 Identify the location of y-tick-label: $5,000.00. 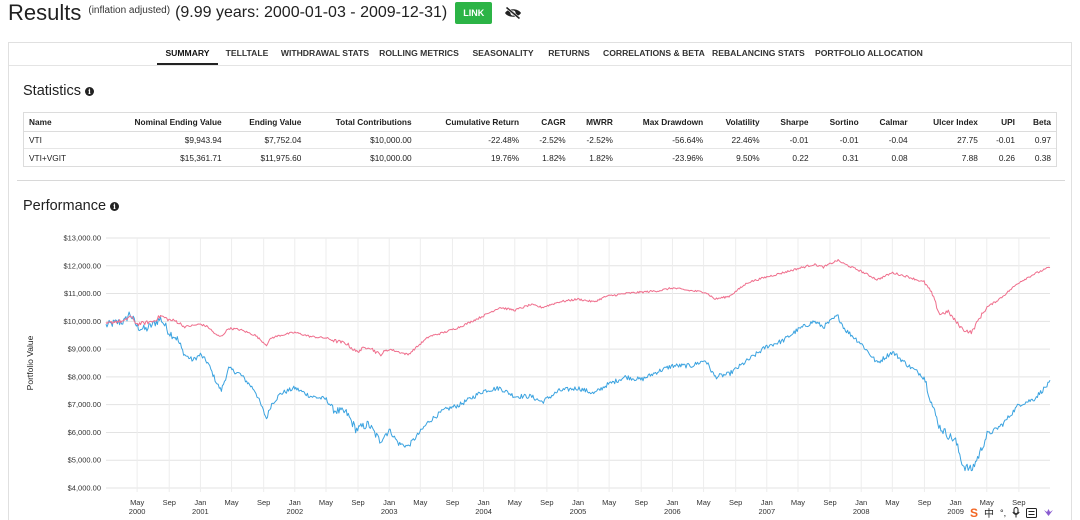
(84, 460).